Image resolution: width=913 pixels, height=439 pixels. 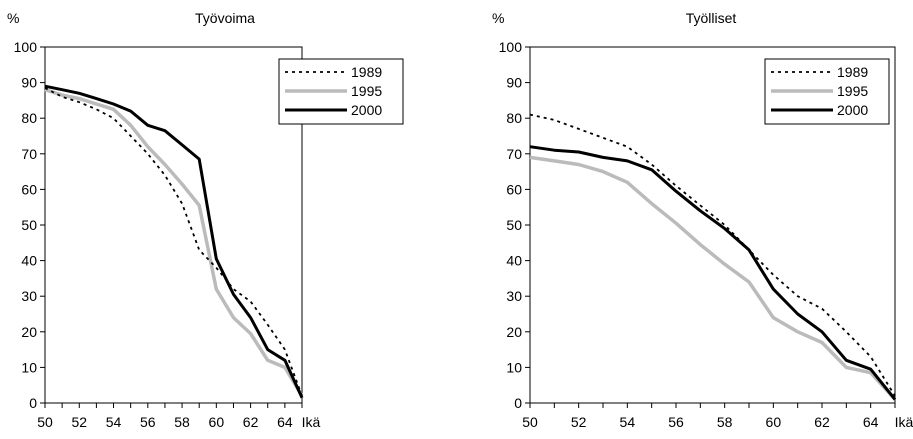 What do you see at coordinates (225, 18) in the screenshot?
I see `chart-title: Työvoima` at bounding box center [225, 18].